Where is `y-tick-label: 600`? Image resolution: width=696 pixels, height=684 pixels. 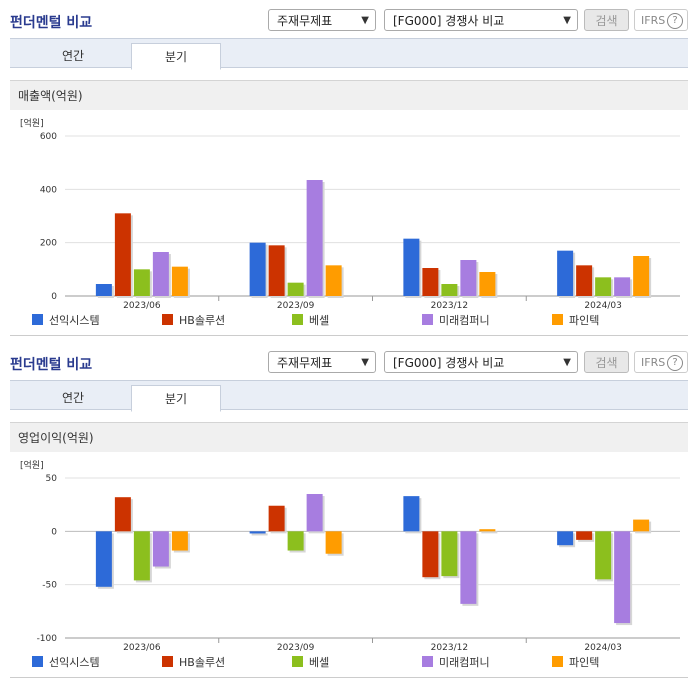 y-tick-label: 600 is located at coordinates (48, 137).